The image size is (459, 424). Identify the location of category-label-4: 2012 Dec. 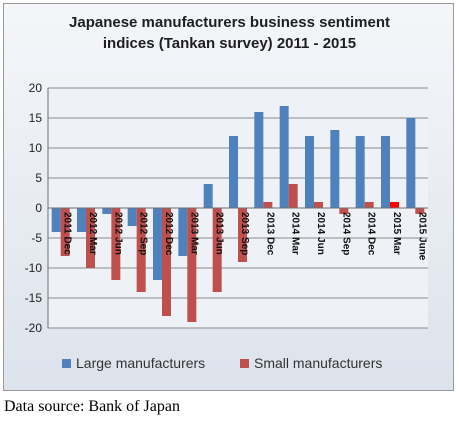
(168, 234).